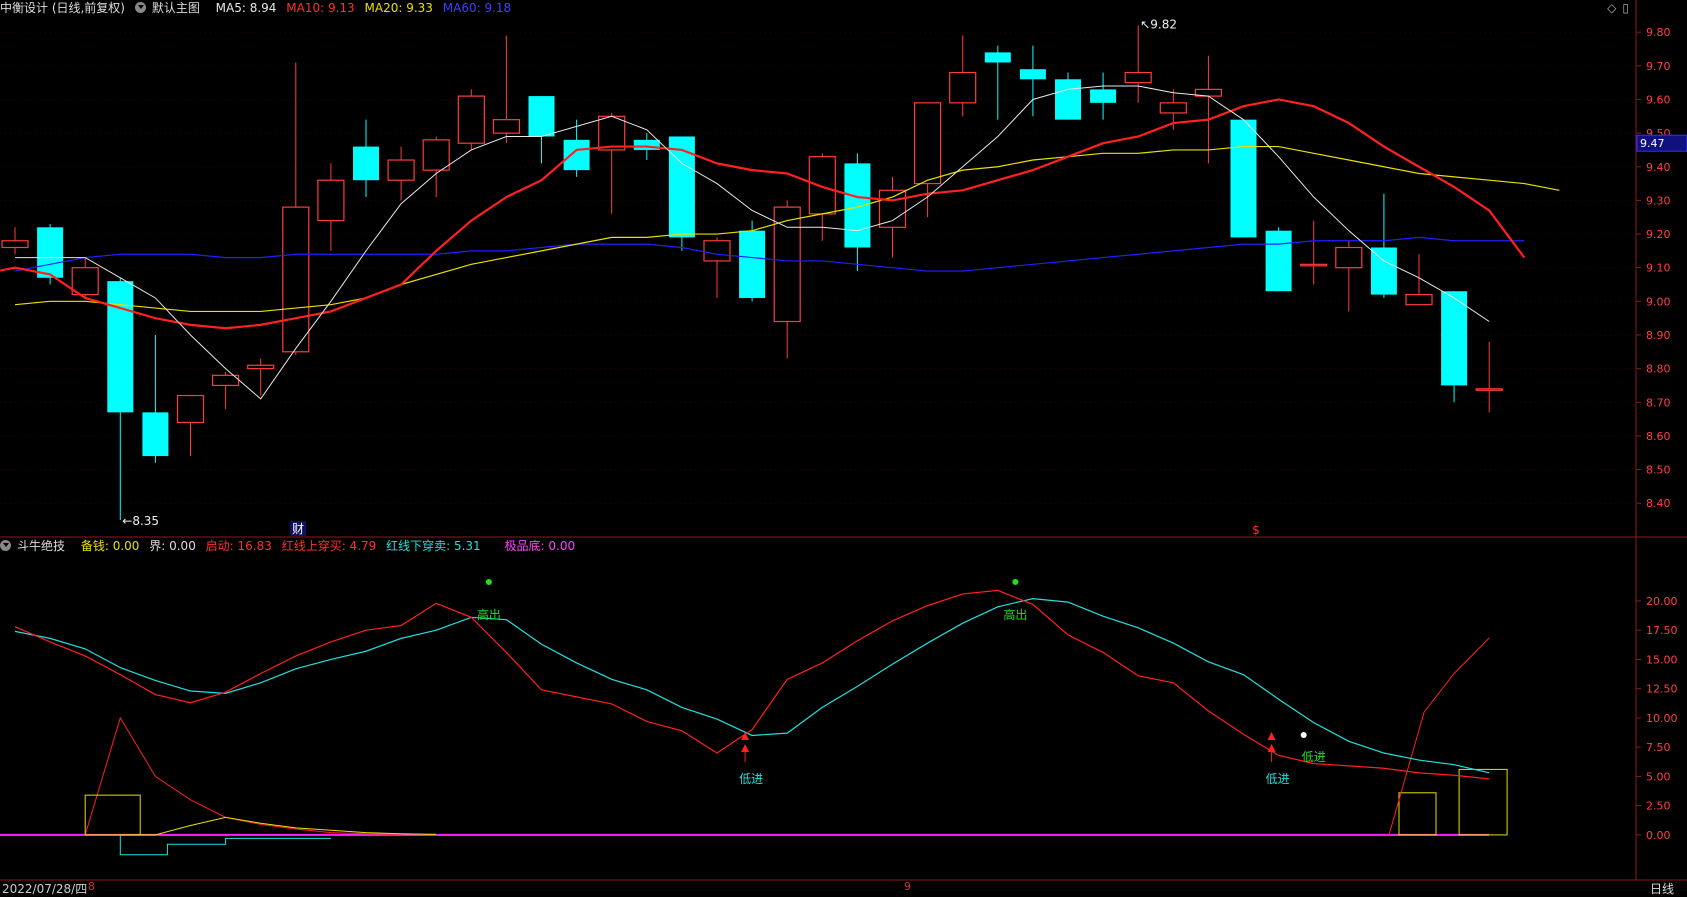 This screenshot has width=1687, height=897. I want to click on current-price-label: 9.47, so click(1652, 143).